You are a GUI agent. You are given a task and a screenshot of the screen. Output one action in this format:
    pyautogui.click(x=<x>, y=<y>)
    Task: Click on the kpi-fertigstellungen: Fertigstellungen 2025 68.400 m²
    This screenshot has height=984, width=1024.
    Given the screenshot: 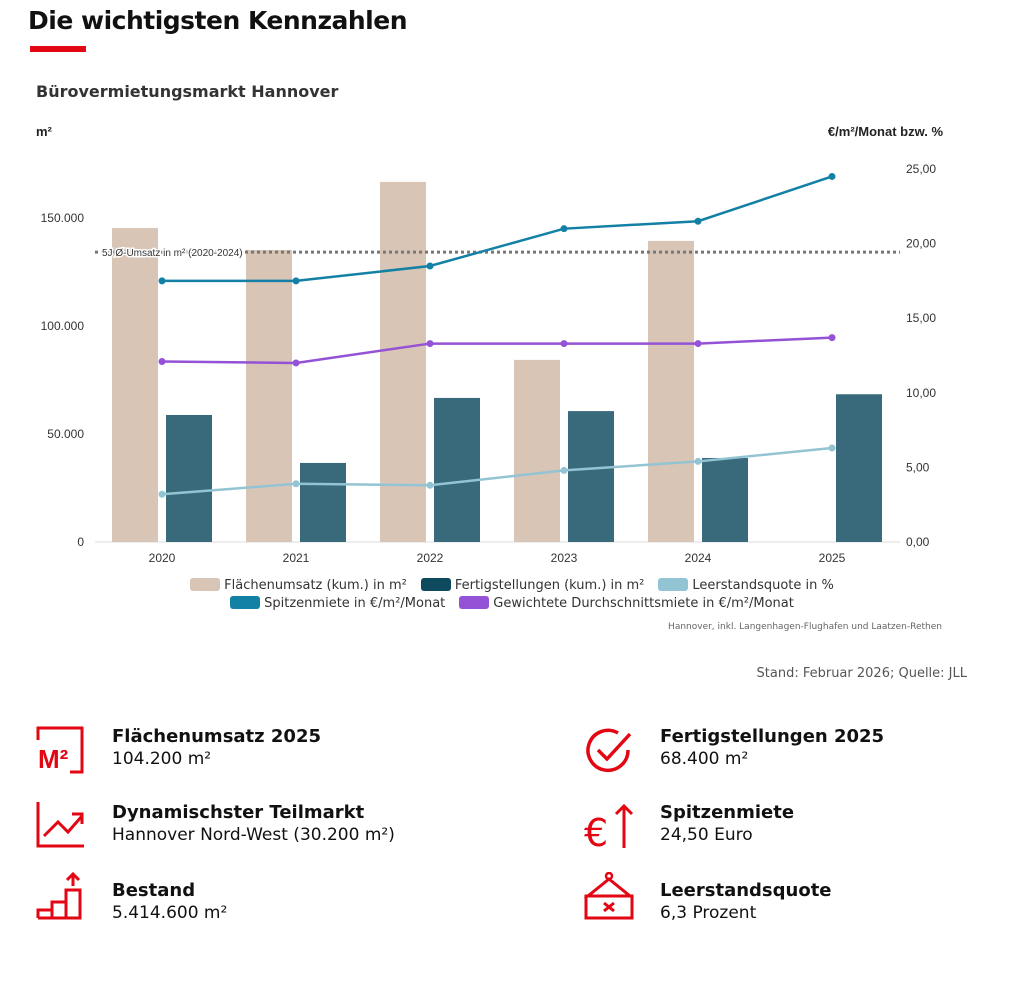 What is the action you would take?
    pyautogui.click(x=734, y=751)
    